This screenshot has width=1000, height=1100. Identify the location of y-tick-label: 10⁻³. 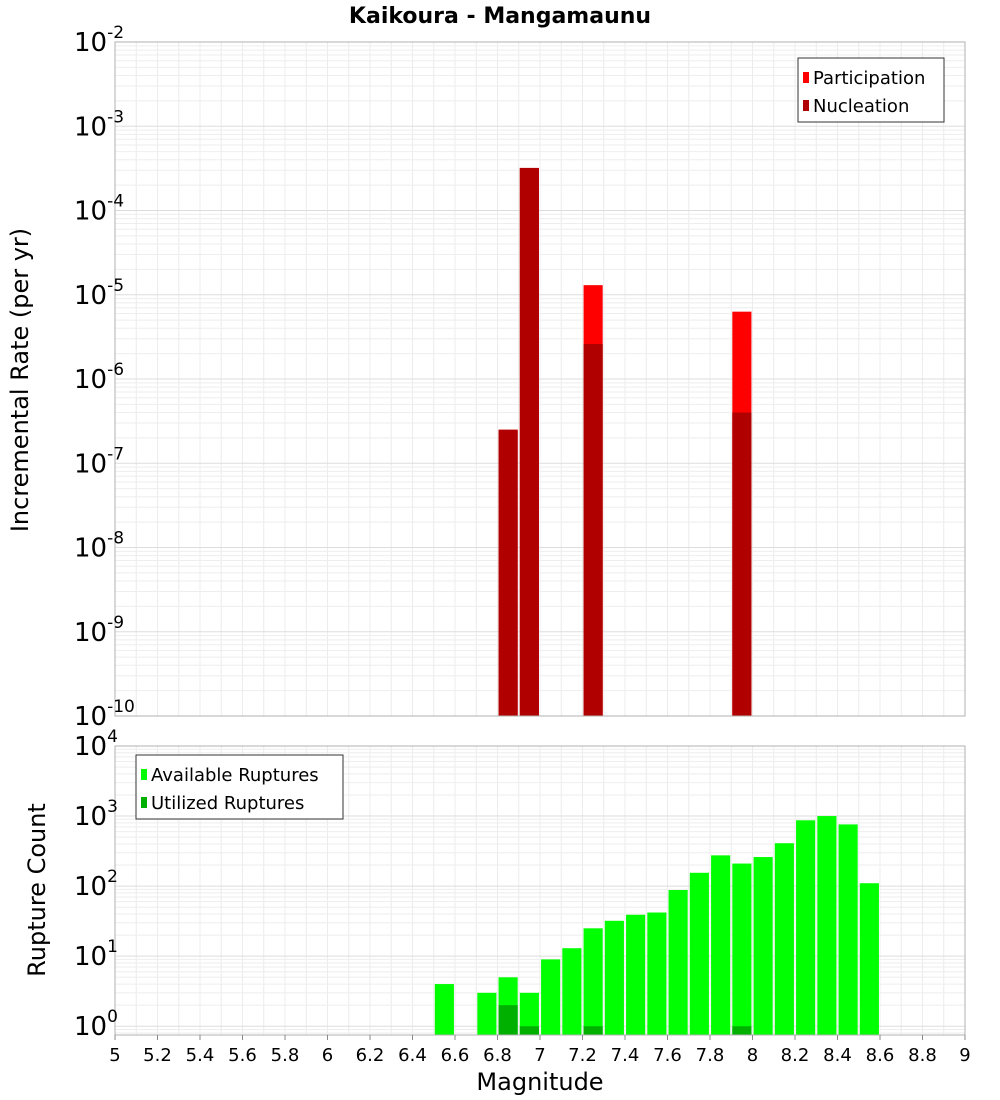
(99, 124).